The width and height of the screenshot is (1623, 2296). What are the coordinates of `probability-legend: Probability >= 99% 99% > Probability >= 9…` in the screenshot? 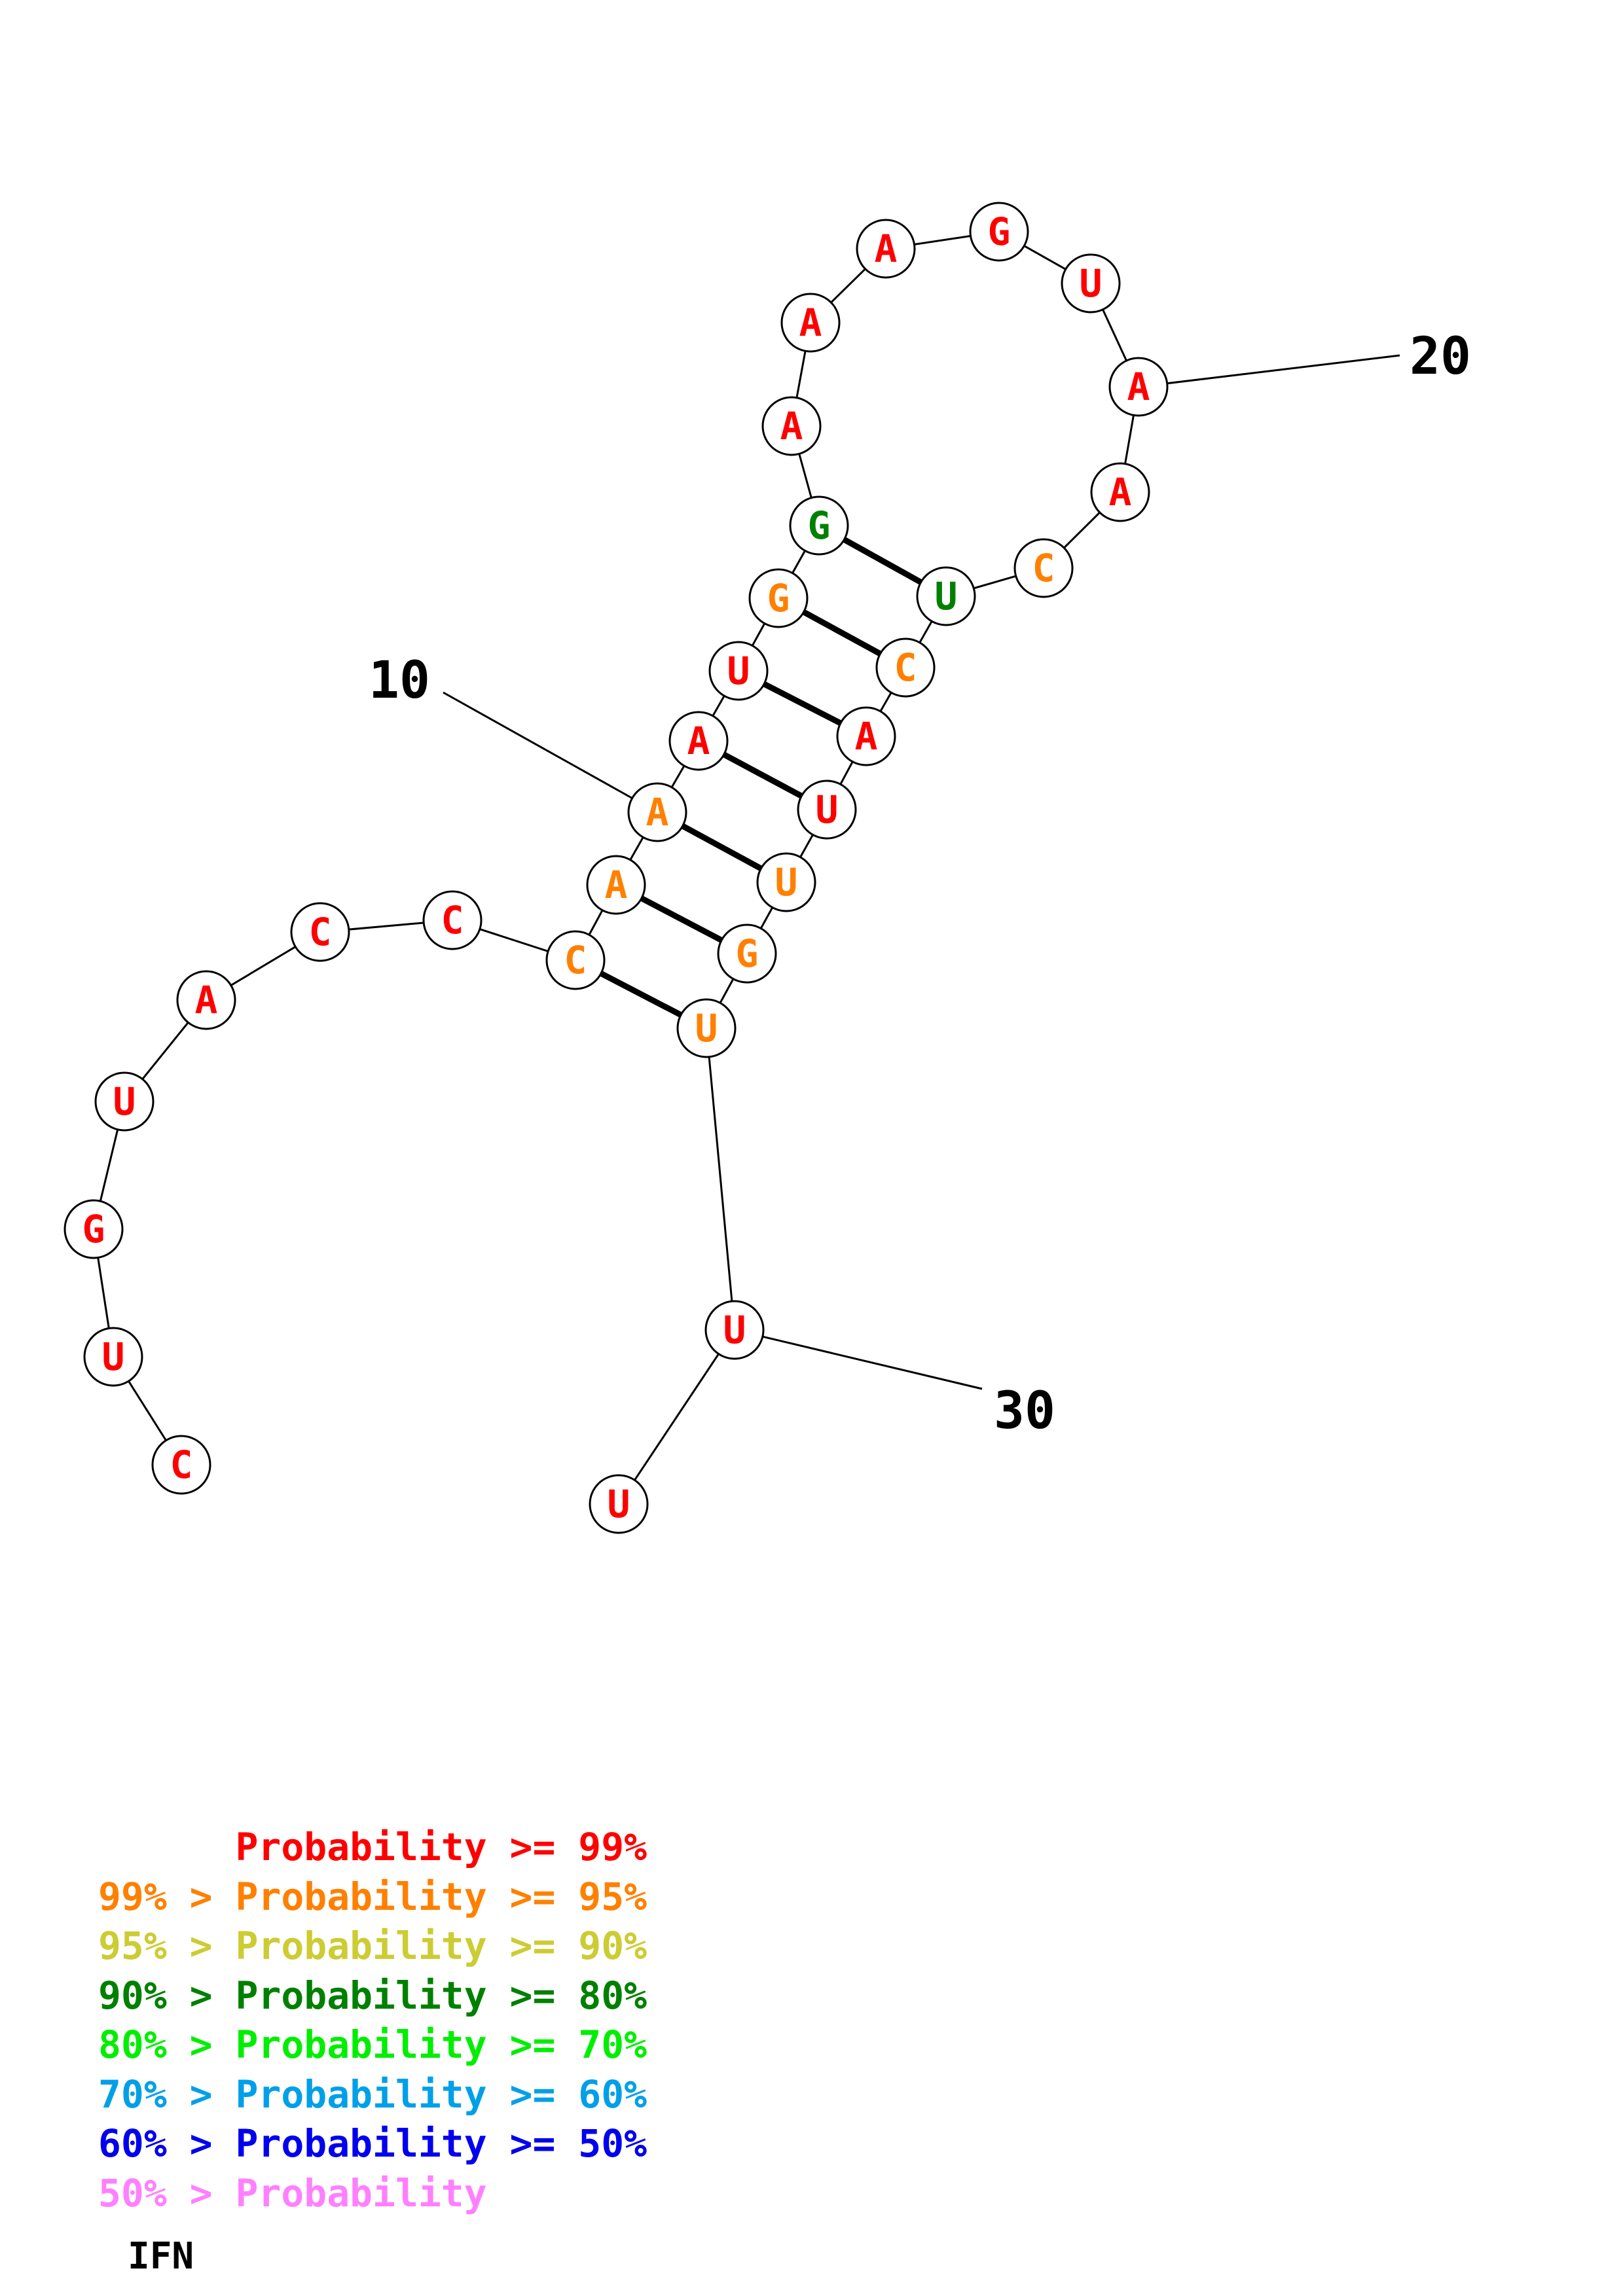 It's located at (372, 2020).